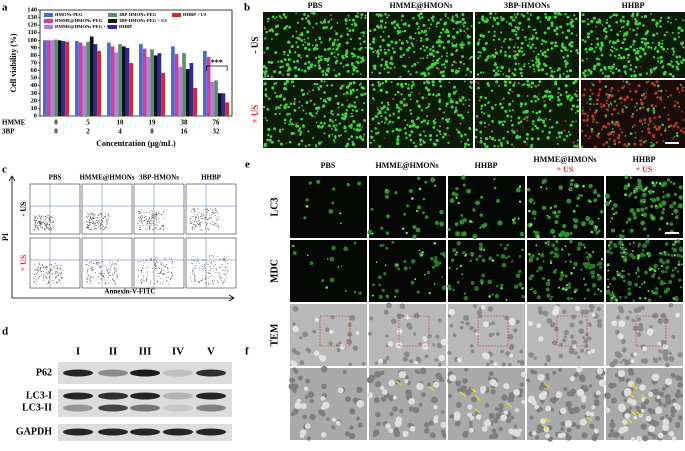 This screenshot has width=685, height=451. Describe the element at coordinates (113, 352) in the screenshot. I see `lane-label: II` at that location.